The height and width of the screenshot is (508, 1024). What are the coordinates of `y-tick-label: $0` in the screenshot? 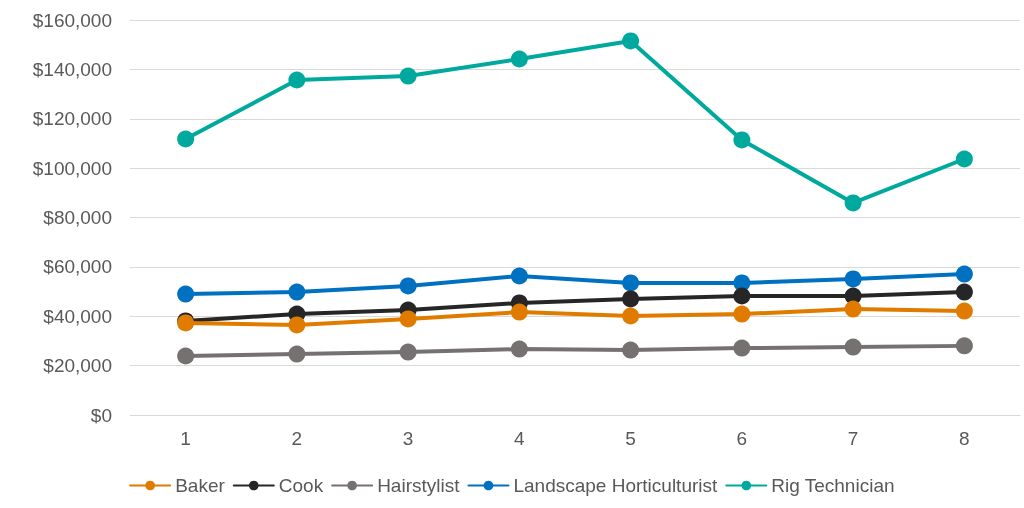 It's located at (101, 415).